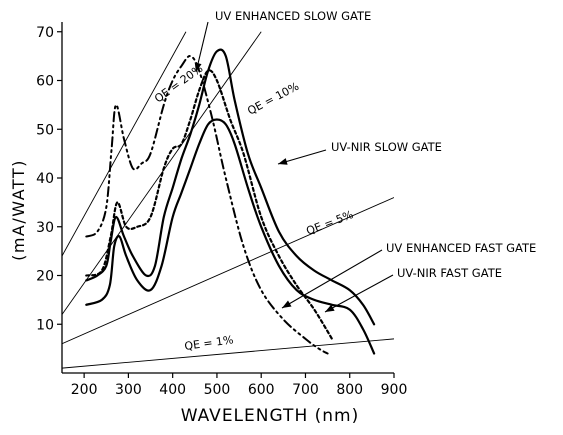 Image resolution: width=563 pixels, height=435 pixels. I want to click on x-tick-label-900: 900, so click(394, 390).